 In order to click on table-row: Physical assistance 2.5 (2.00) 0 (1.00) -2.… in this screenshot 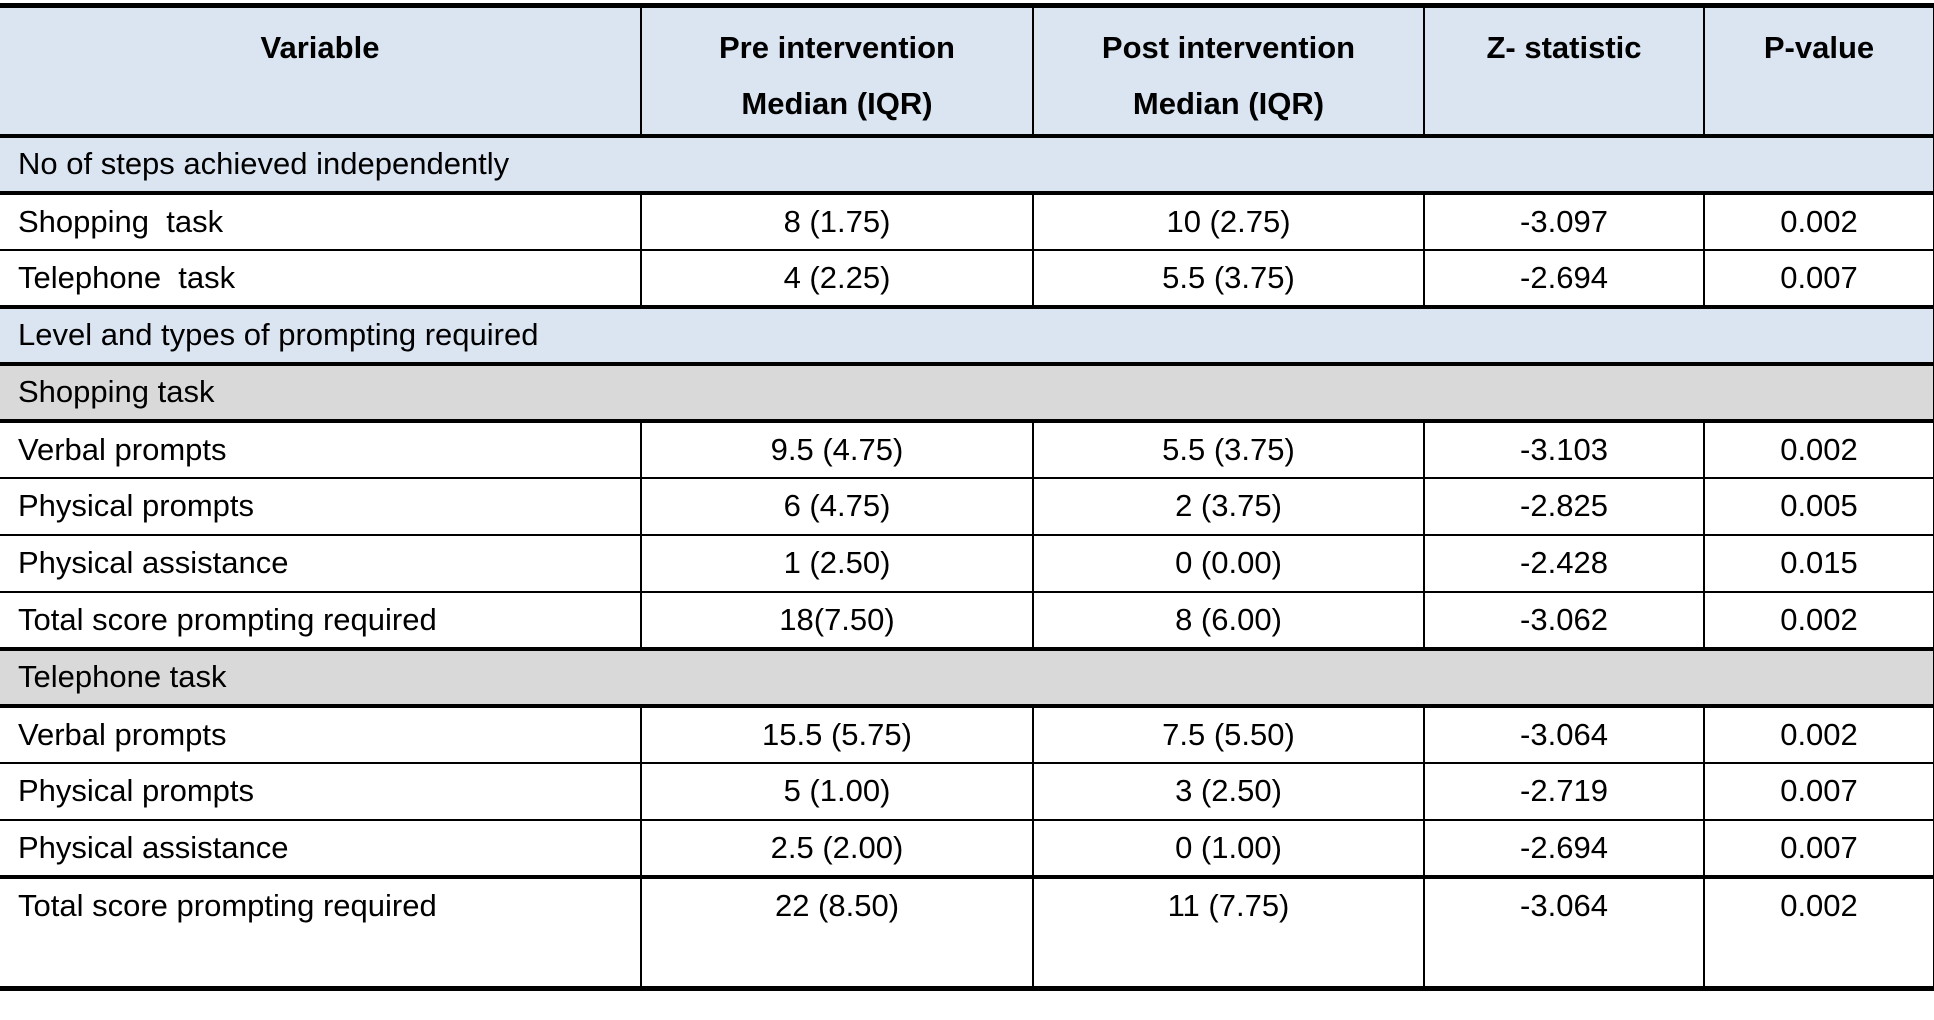, I will do `click(967, 848)`.